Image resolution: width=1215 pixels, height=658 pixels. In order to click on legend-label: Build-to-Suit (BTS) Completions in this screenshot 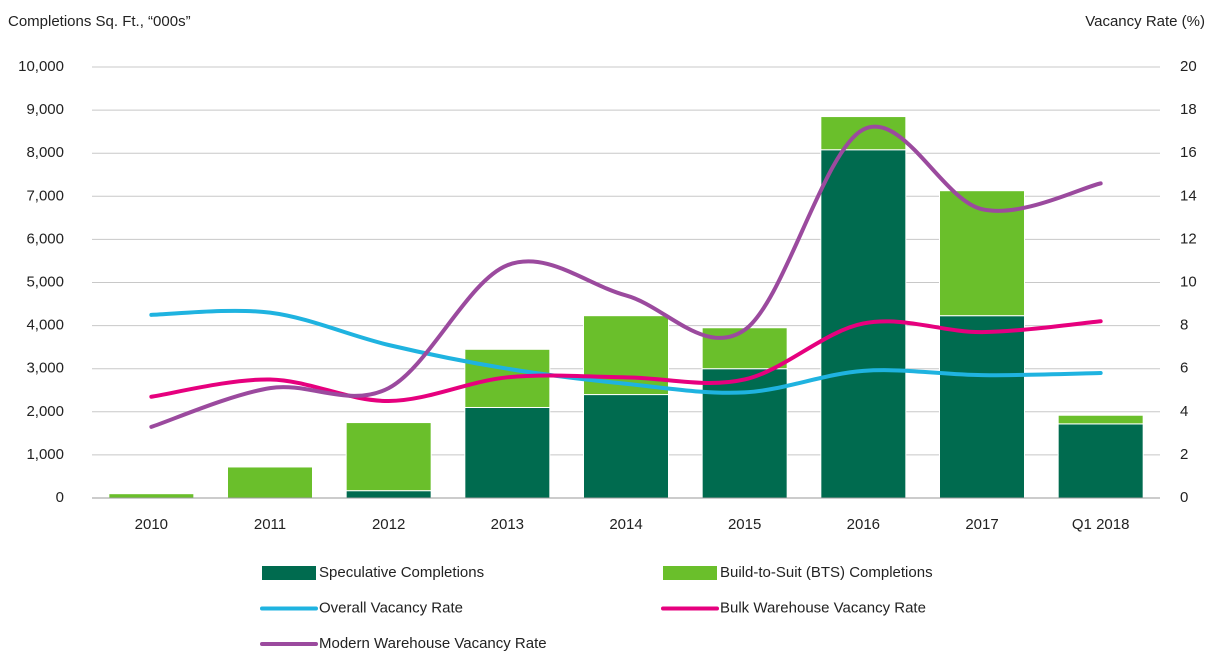, I will do `click(826, 572)`.